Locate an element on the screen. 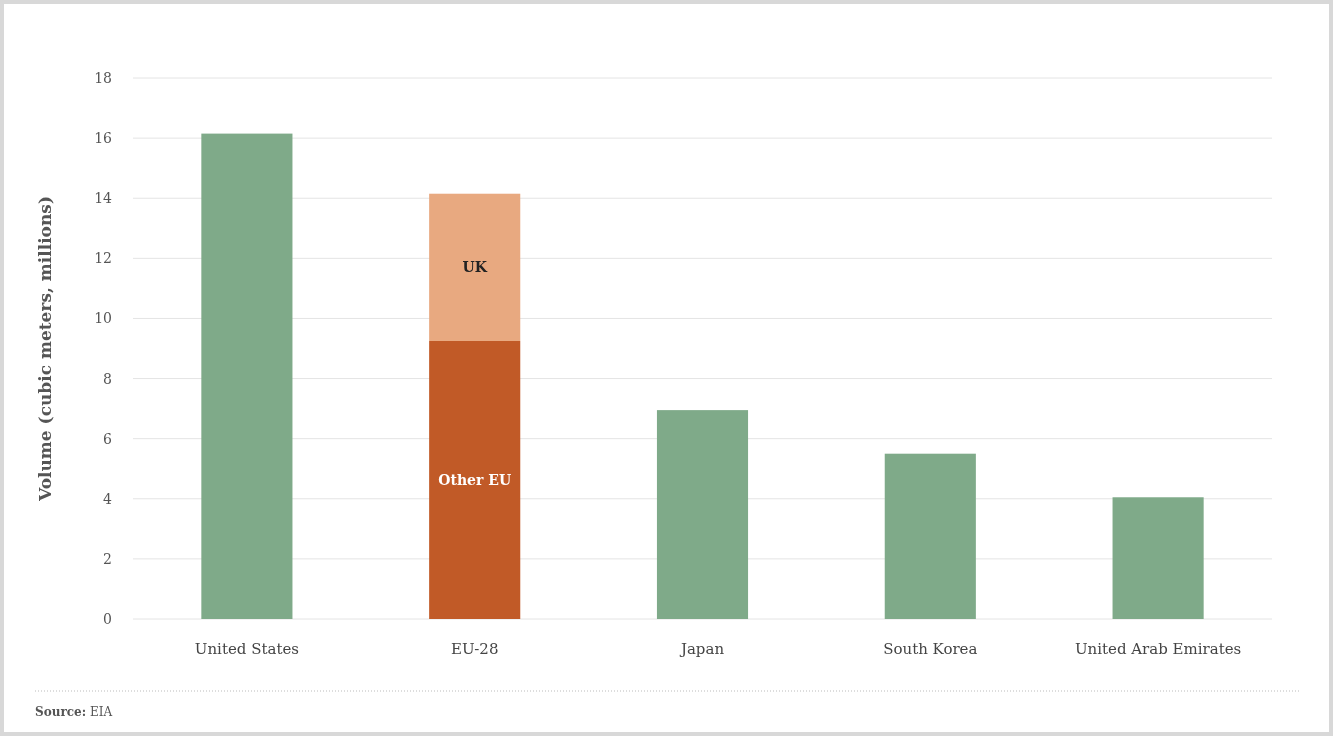 This screenshot has width=1333, height=736. y-tick-label: 6 is located at coordinates (108, 438).